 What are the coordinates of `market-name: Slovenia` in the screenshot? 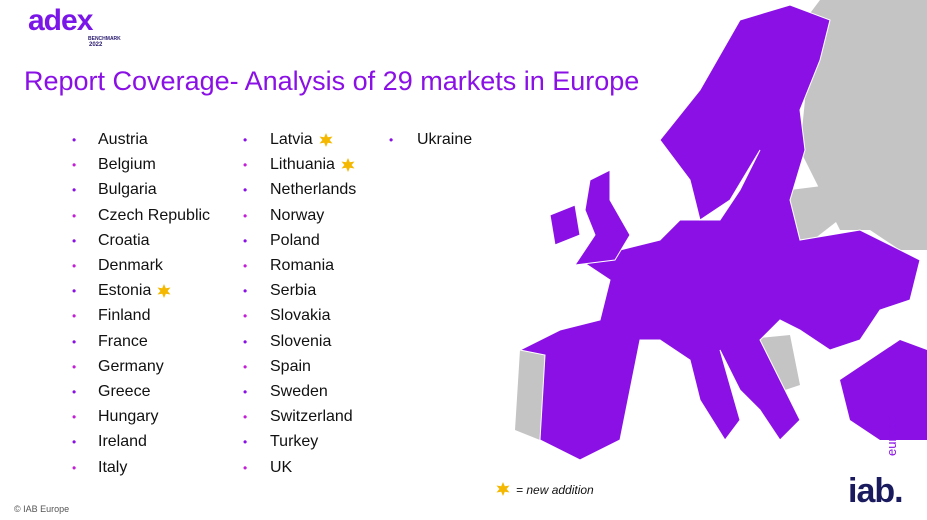 It's located at (301, 341).